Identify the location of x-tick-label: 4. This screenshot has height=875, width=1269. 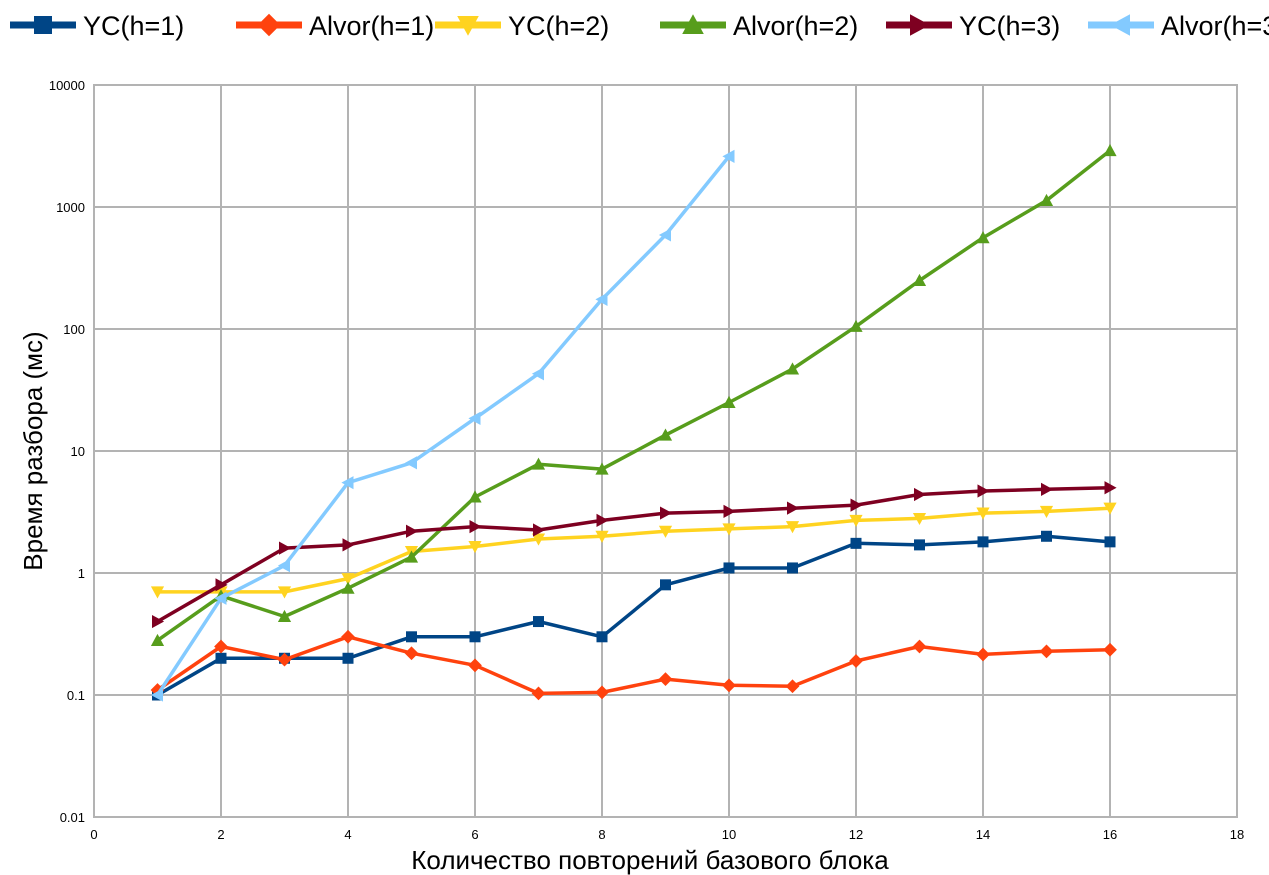
(347, 834).